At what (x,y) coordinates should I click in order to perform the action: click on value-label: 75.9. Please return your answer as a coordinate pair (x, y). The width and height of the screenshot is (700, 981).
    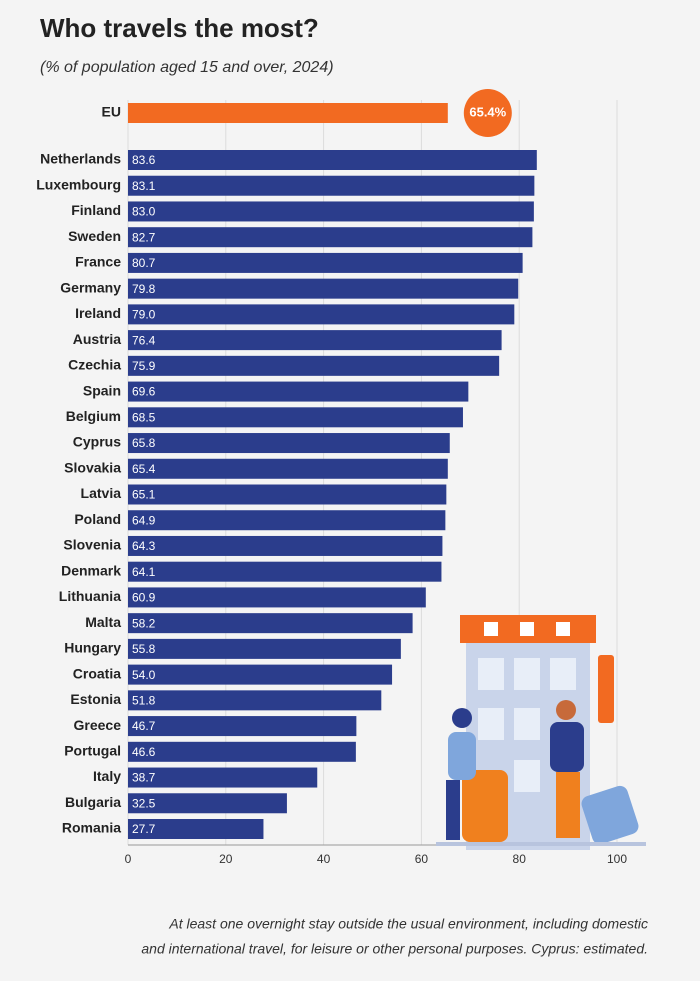
    Looking at the image, I should click on (144, 366).